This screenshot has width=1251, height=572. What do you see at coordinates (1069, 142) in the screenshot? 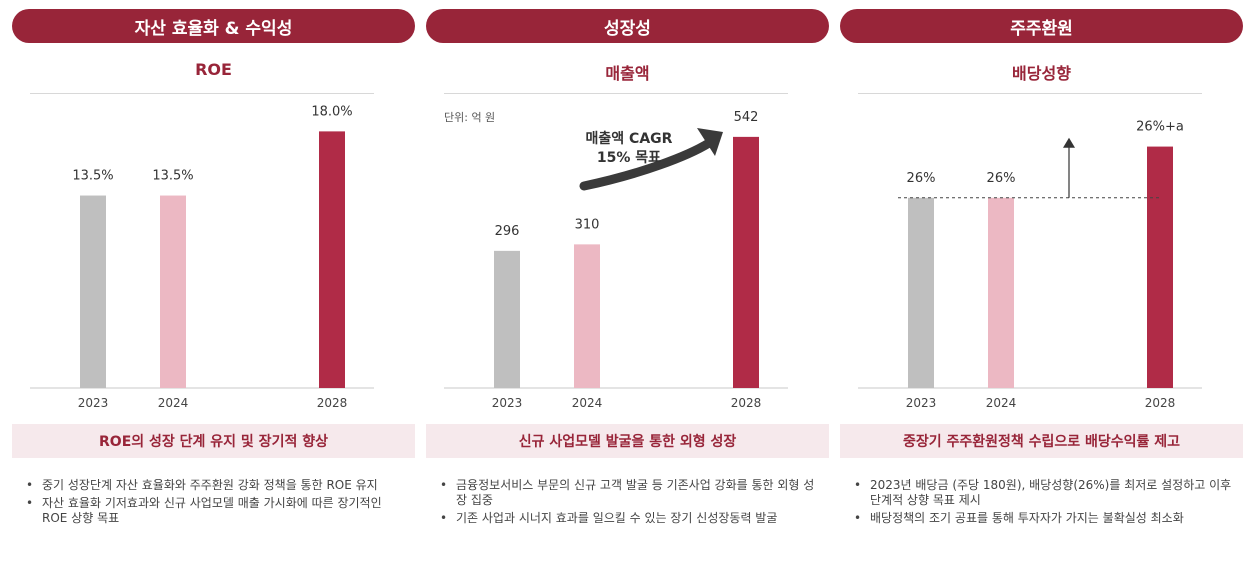
I see `up-arrow-icon` at bounding box center [1069, 142].